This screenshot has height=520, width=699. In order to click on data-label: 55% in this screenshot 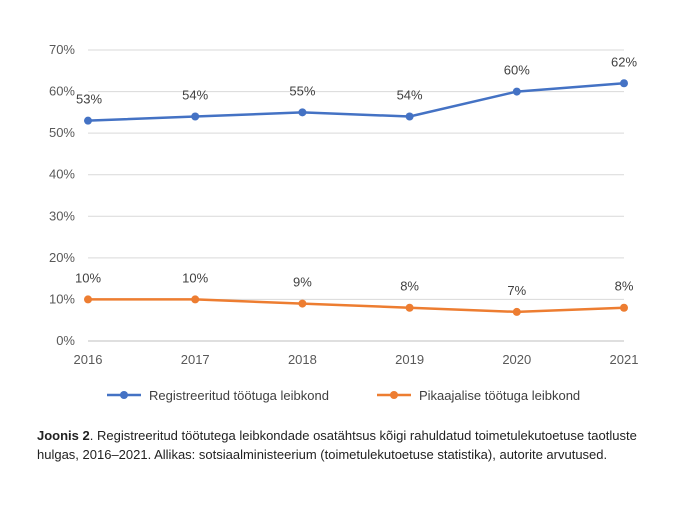, I will do `click(302, 90)`.